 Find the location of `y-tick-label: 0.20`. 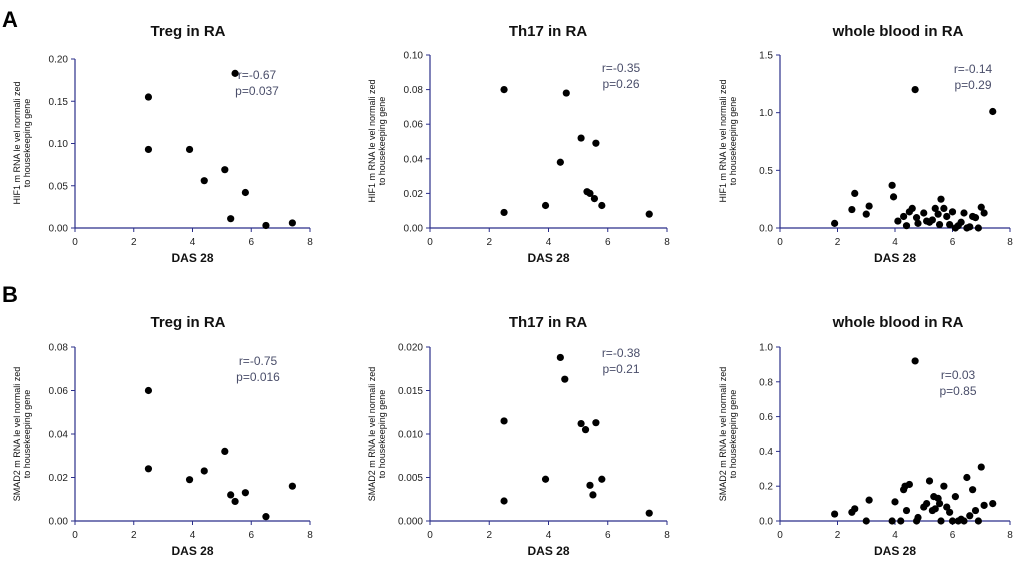

y-tick-label: 0.20 is located at coordinates (59, 60).